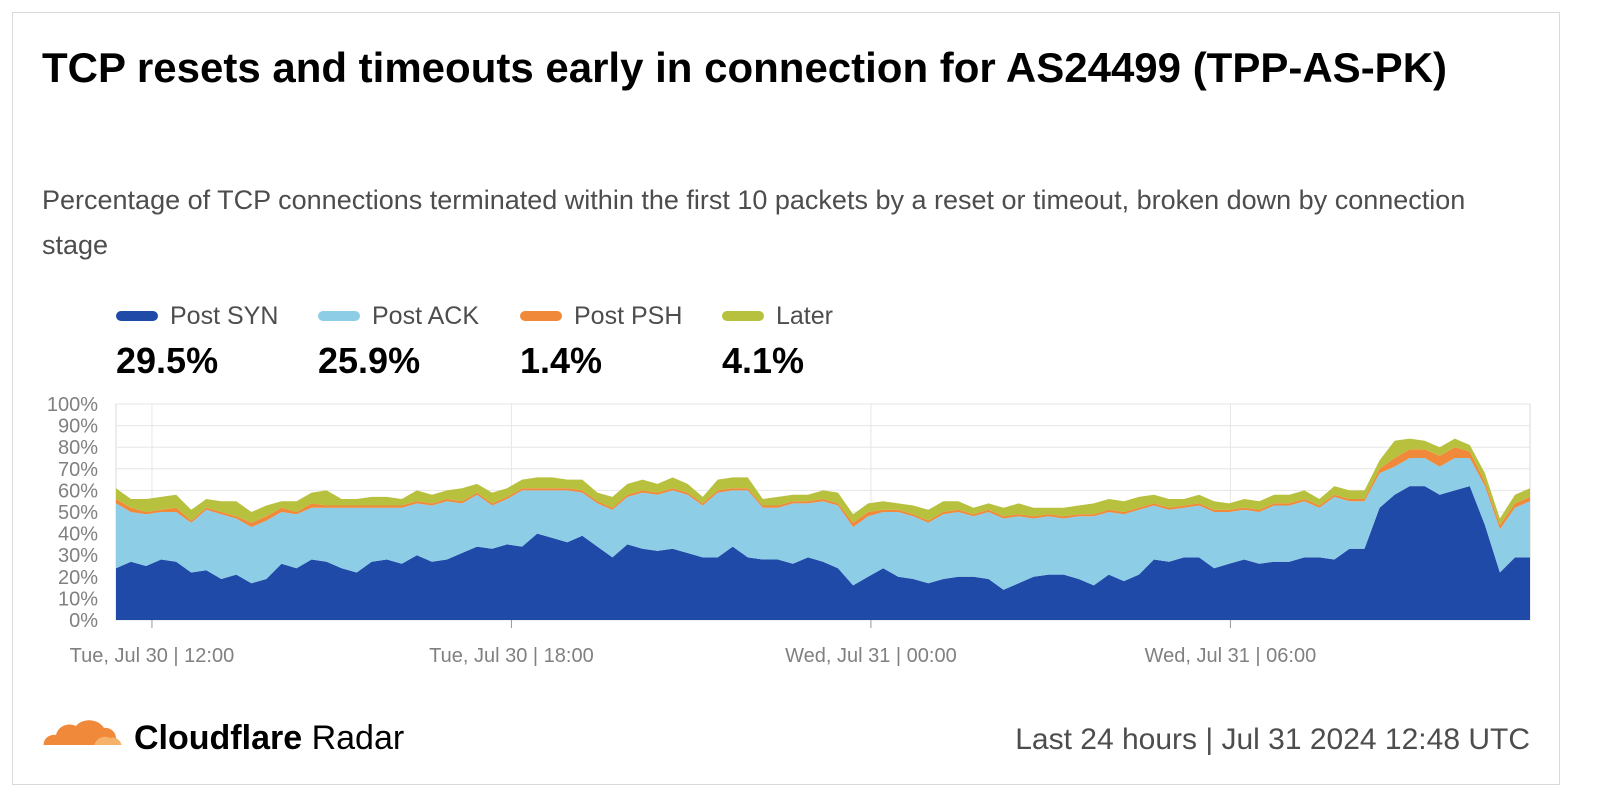 Image resolution: width=1600 pixels, height=811 pixels. Describe the element at coordinates (78, 491) in the screenshot. I see `y-tick-label: 60%` at that location.